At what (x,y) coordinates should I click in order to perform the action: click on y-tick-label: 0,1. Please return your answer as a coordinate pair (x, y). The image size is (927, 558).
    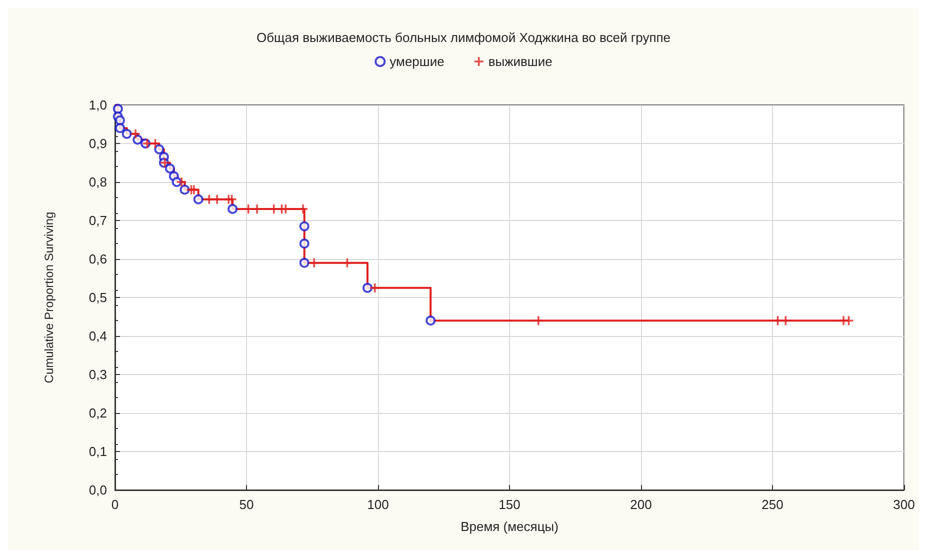
    Looking at the image, I should click on (97, 451).